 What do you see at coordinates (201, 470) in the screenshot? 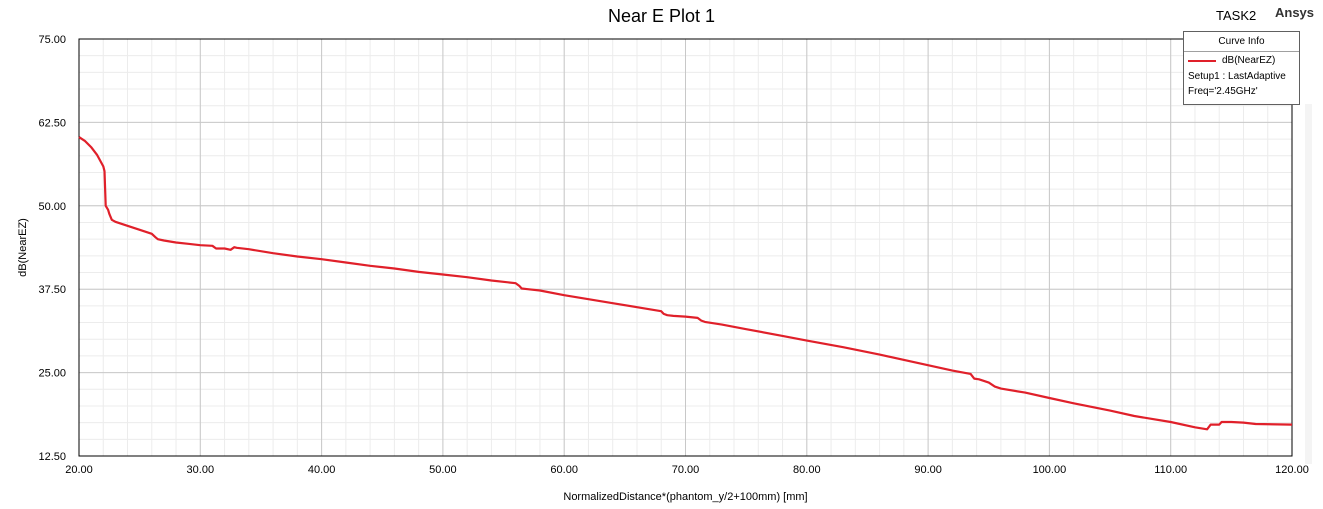
I see `x-tick-label: 30.00` at bounding box center [201, 470].